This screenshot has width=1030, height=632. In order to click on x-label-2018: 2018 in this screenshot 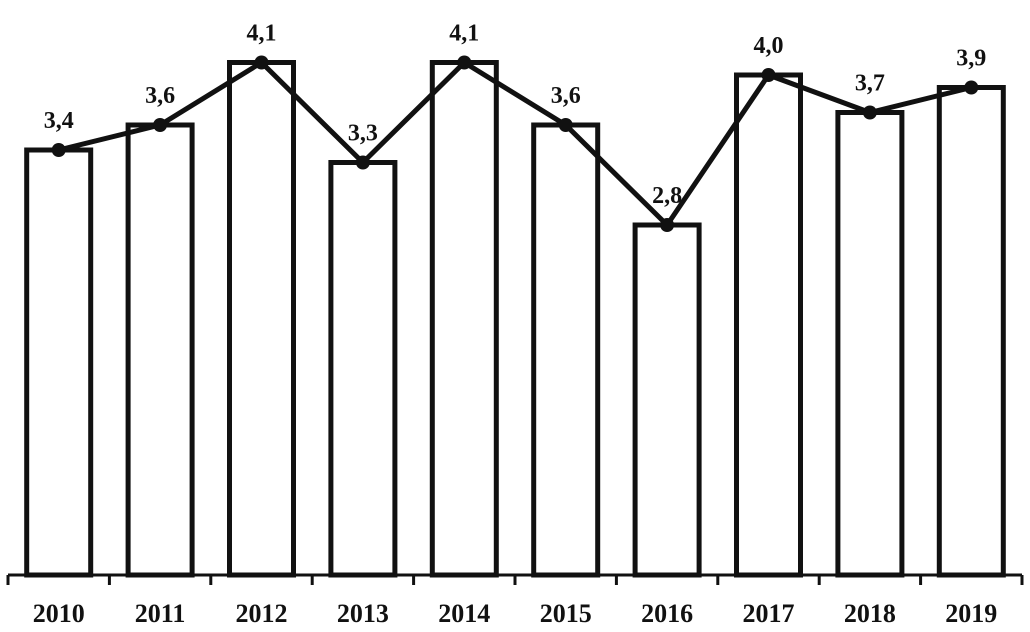, I will do `click(870, 613)`.